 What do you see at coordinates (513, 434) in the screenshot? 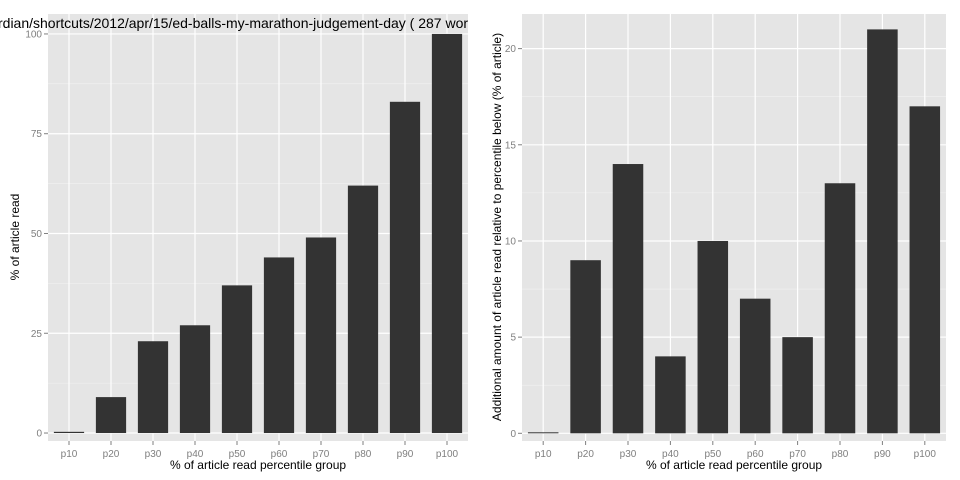
I see `right-y-tick-label: 0` at bounding box center [513, 434].